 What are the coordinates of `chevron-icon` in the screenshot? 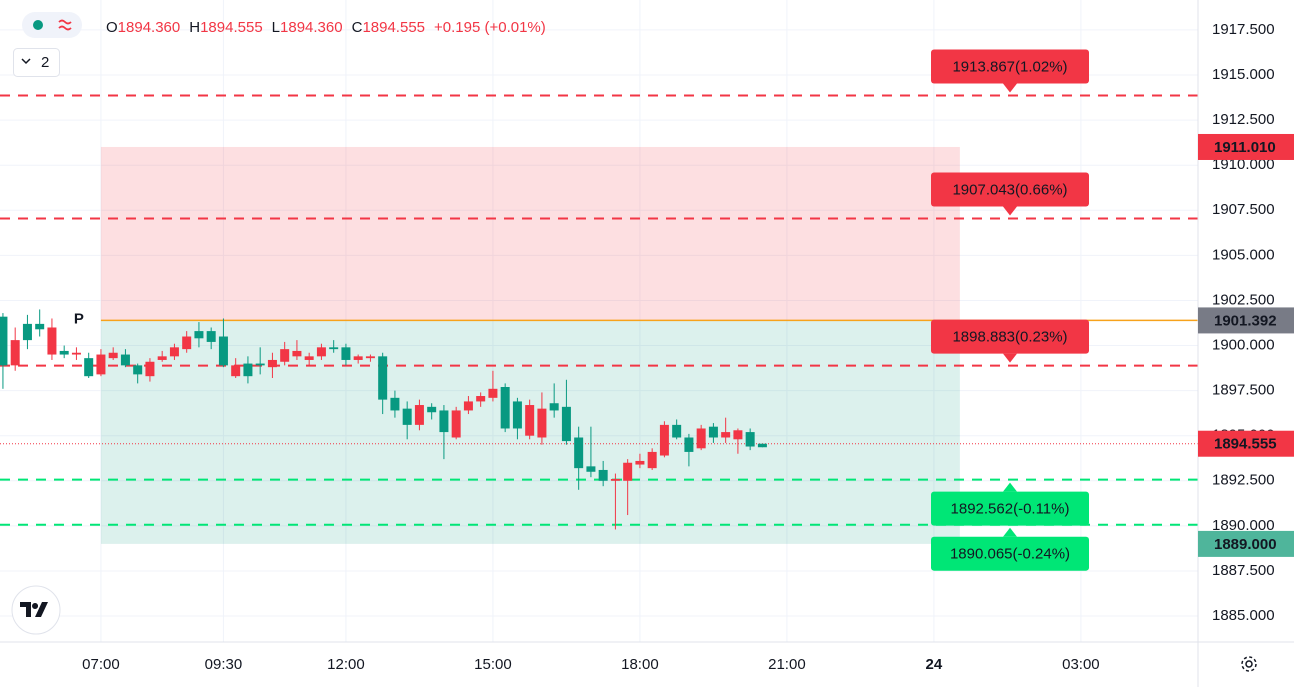 It's located at (26, 61).